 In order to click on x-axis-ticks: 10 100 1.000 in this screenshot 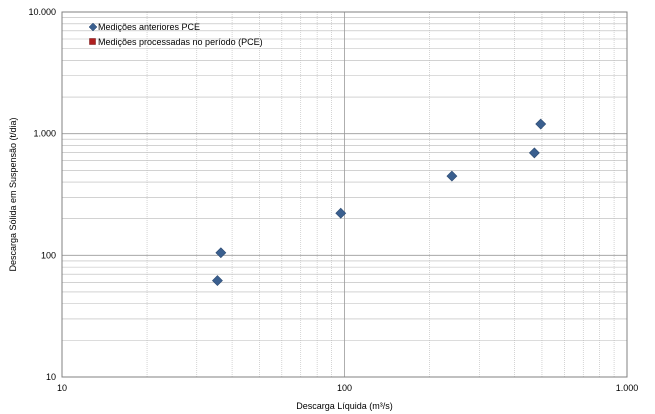, I will do `click(347, 388)`.